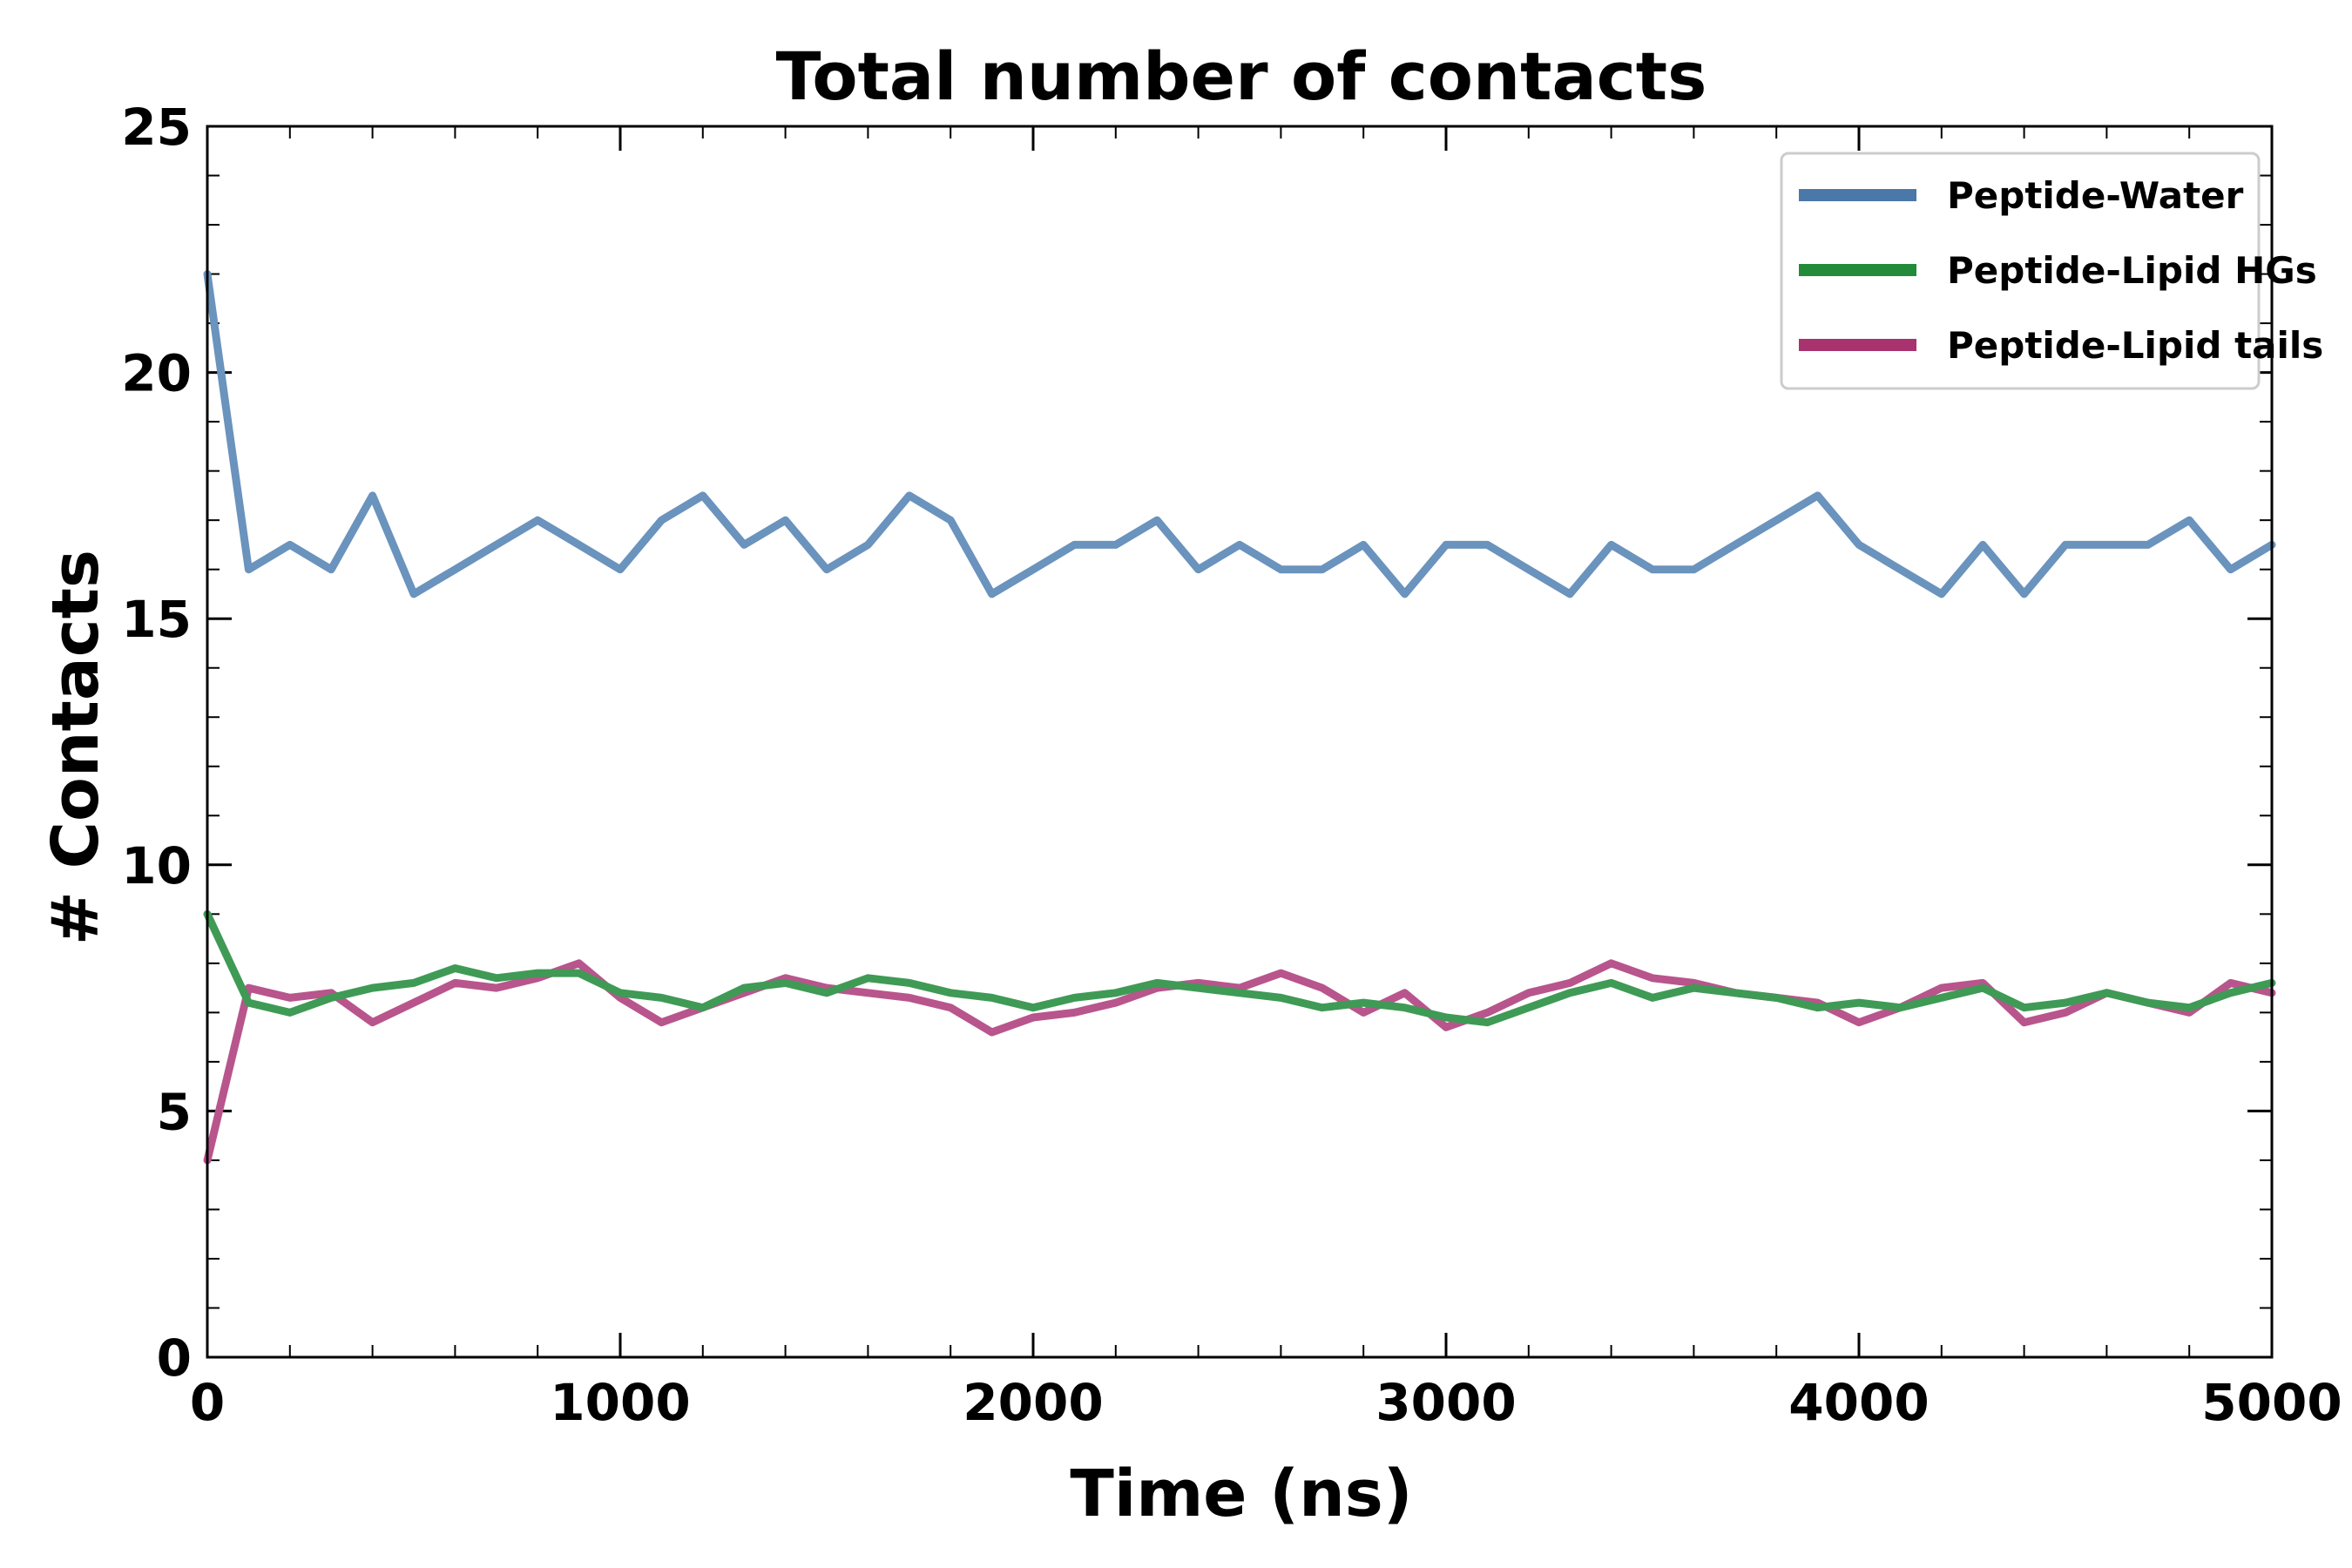  Describe the element at coordinates (2095, 195) in the screenshot. I see `legend-label: Peptide-Water` at that location.